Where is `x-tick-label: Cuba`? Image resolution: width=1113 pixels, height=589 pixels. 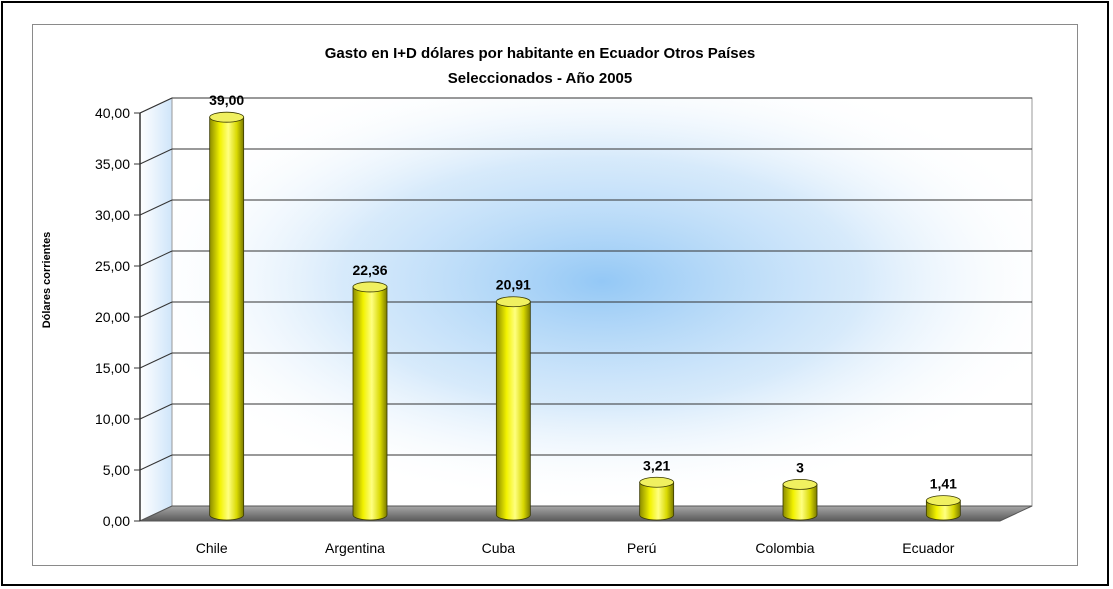
x-tick-label: Cuba is located at coordinates (499, 548).